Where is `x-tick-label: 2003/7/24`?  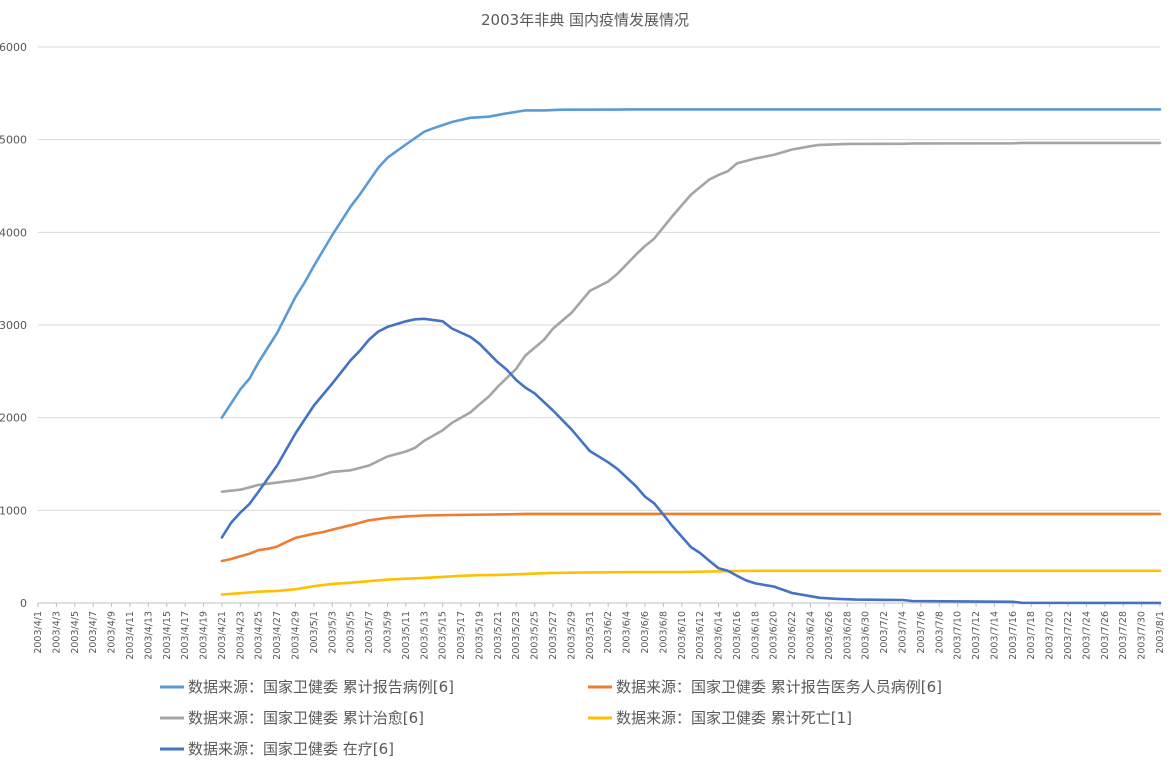 x-tick-label: 2003/7/24 is located at coordinates (1086, 635).